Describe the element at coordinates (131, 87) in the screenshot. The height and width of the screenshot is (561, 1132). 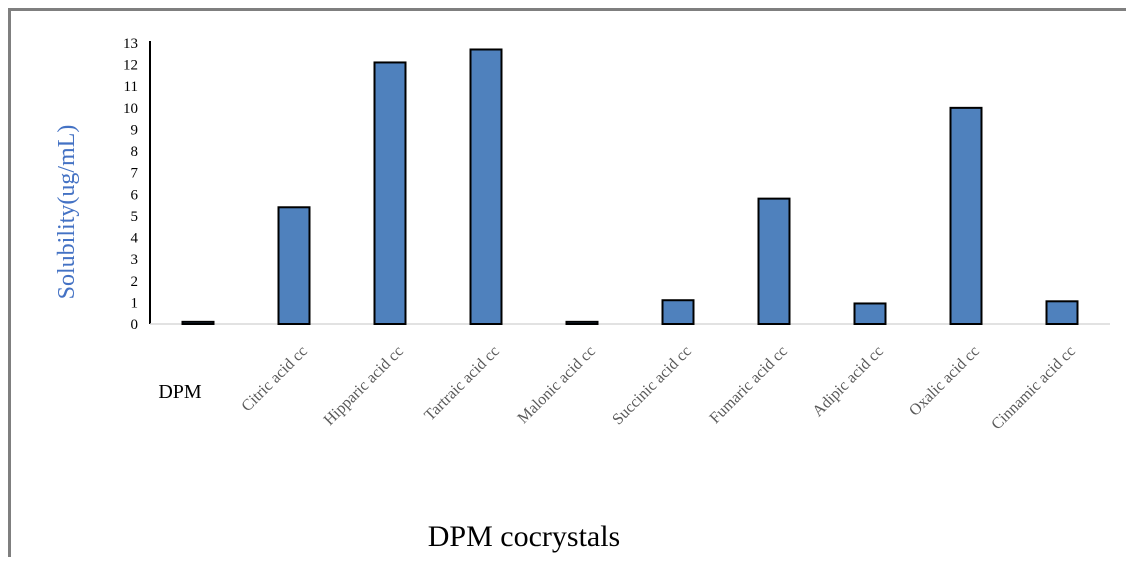
I see `y-tick-label: 11` at that location.